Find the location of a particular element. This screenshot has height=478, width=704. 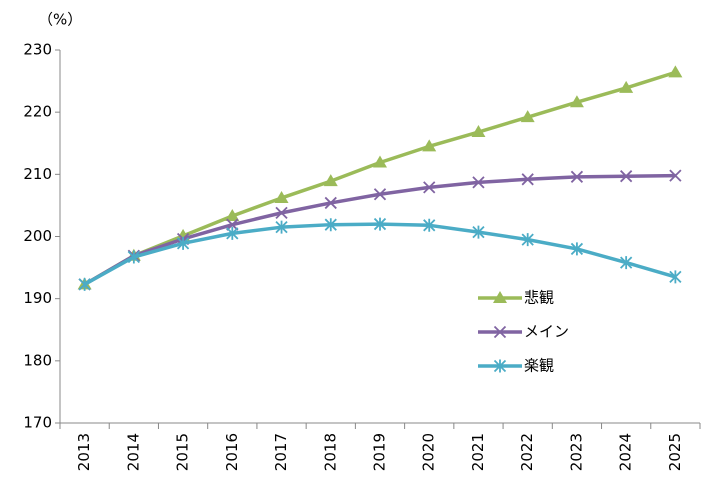

legend-label: メイン is located at coordinates (546, 332).